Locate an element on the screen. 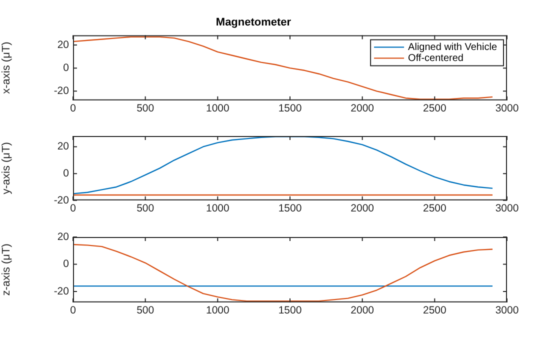 Image resolution: width=560 pixels, height=337 pixels. y-axis-title: y-axis (μT) is located at coordinates (6, 168).